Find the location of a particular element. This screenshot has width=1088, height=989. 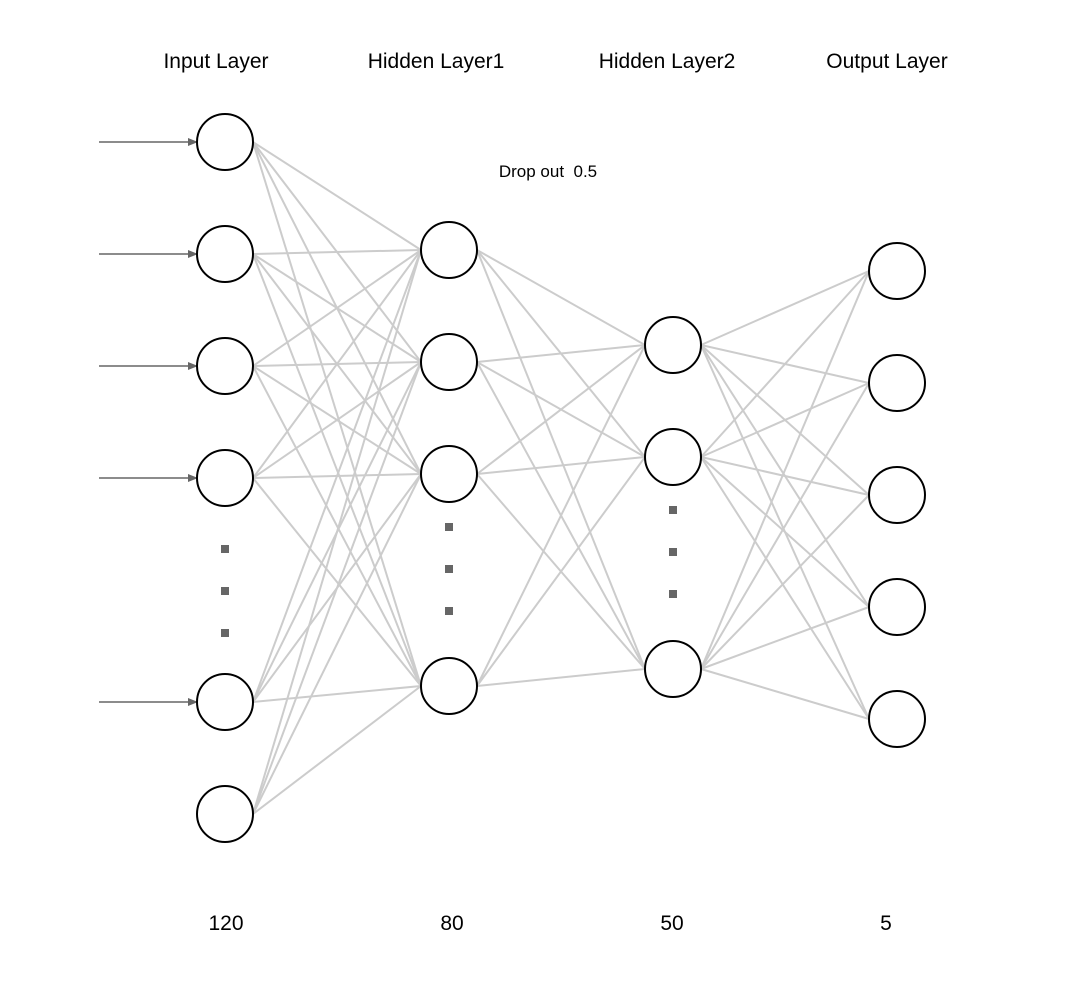

dropout-annotation: Drop out 0.5 is located at coordinates (548, 171).